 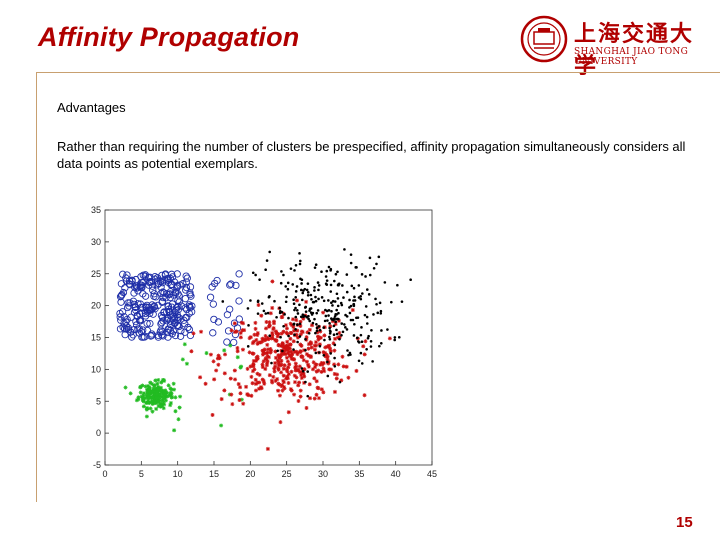 I want to click on y-tick-label: 5, so click(x=98, y=401).